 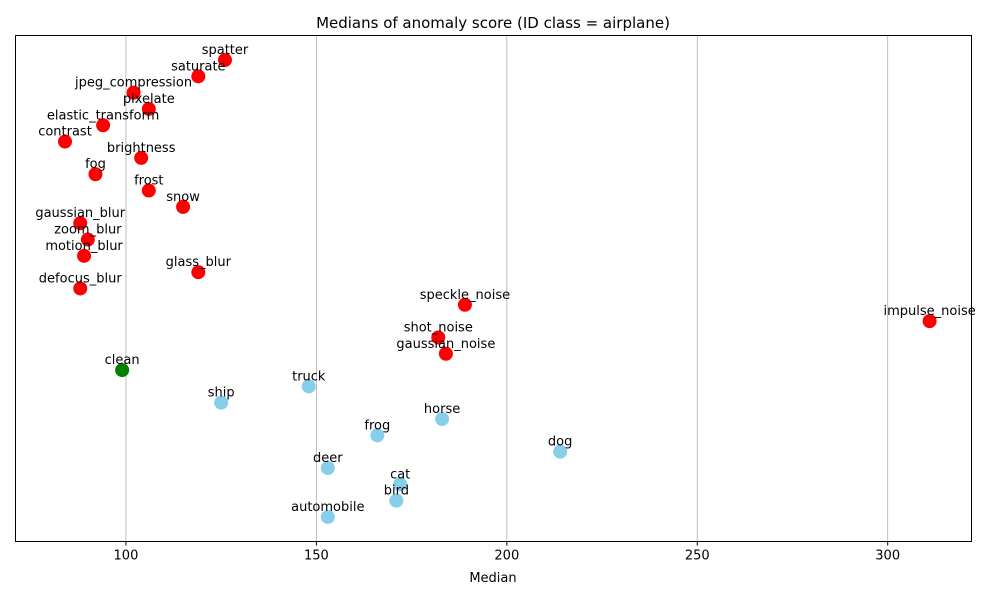 What do you see at coordinates (183, 197) in the screenshot?
I see `point-label: snow` at bounding box center [183, 197].